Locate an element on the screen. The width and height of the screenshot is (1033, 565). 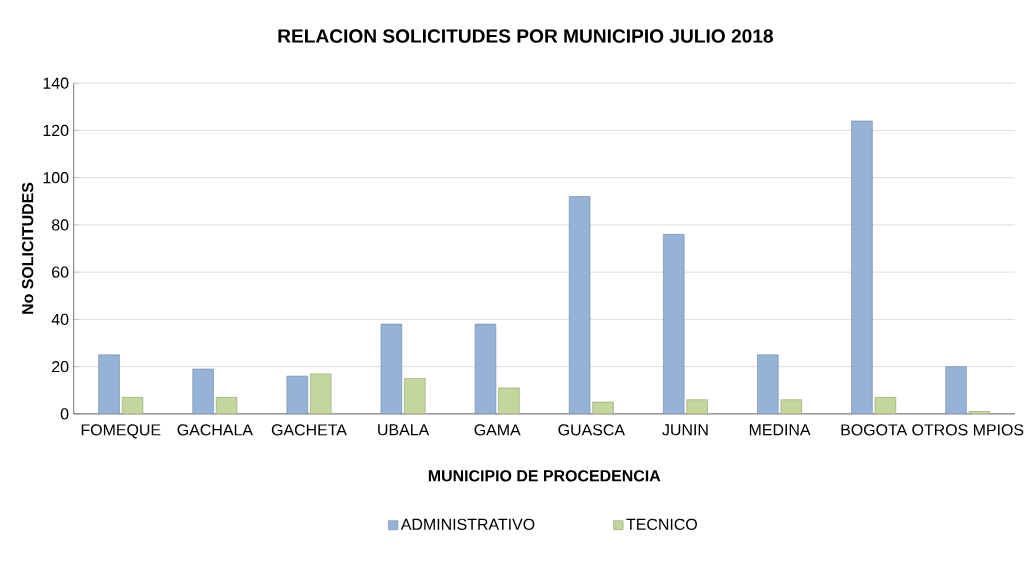
chart-title: RELACION SOLICITUDES POR MUNICIPIO JULIO 2018 is located at coordinates (525, 36).